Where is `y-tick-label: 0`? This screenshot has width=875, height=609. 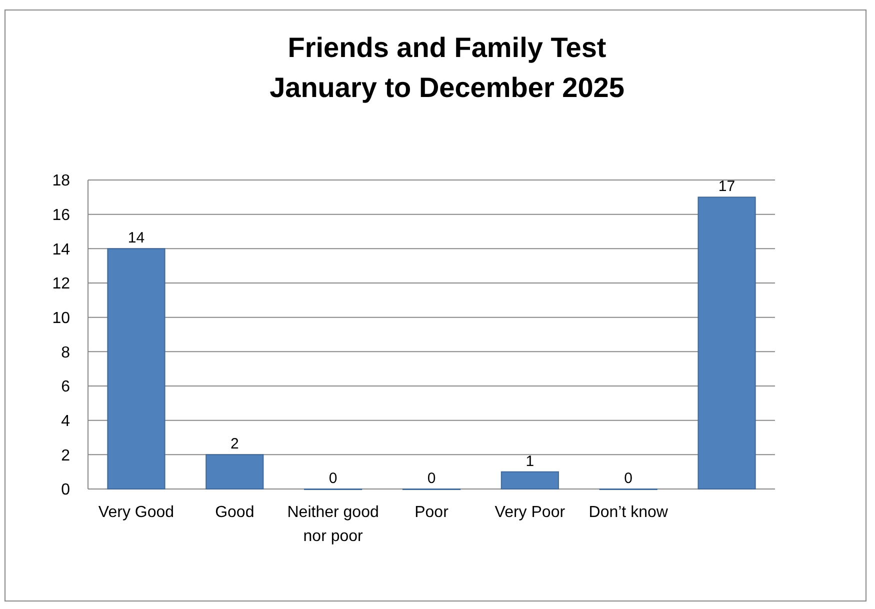
y-tick-label: 0 is located at coordinates (65, 490).